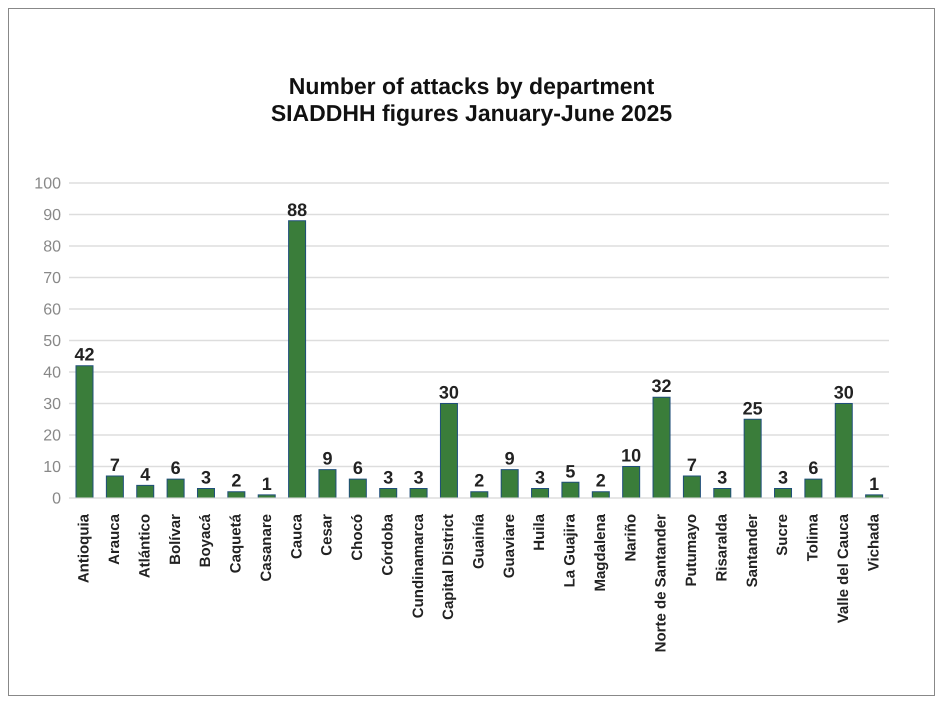 The image size is (947, 708). I want to click on x-tick-label: Casanare, so click(266, 548).